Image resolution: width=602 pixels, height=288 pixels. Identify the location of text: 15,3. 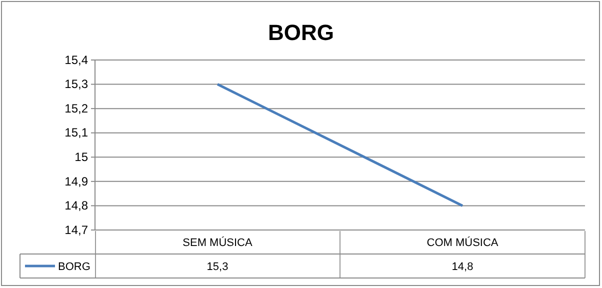
(217, 267).